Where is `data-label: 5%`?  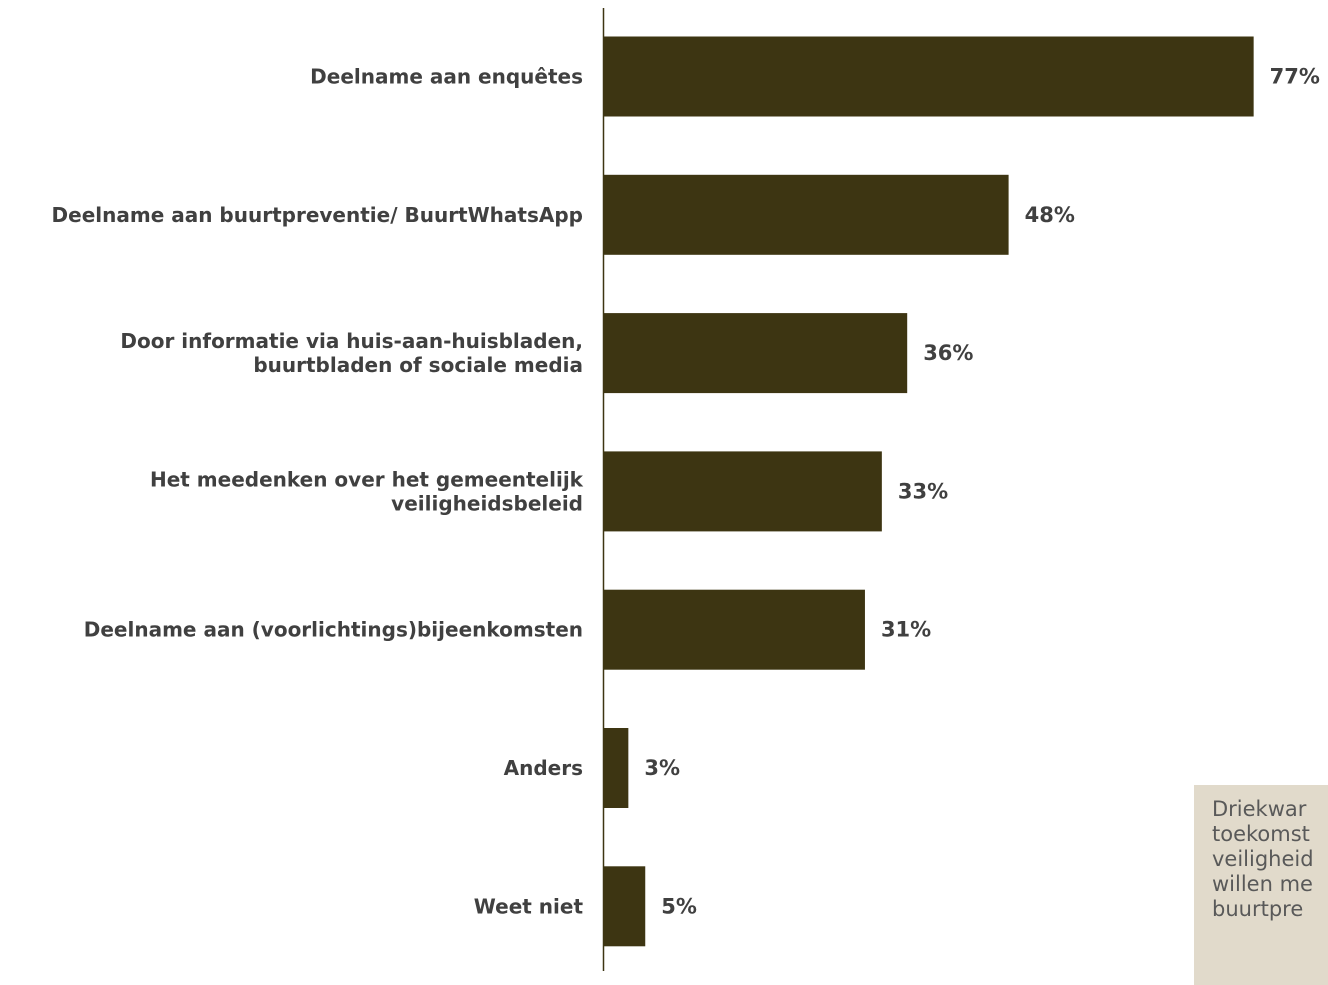
data-label: 5% is located at coordinates (679, 906).